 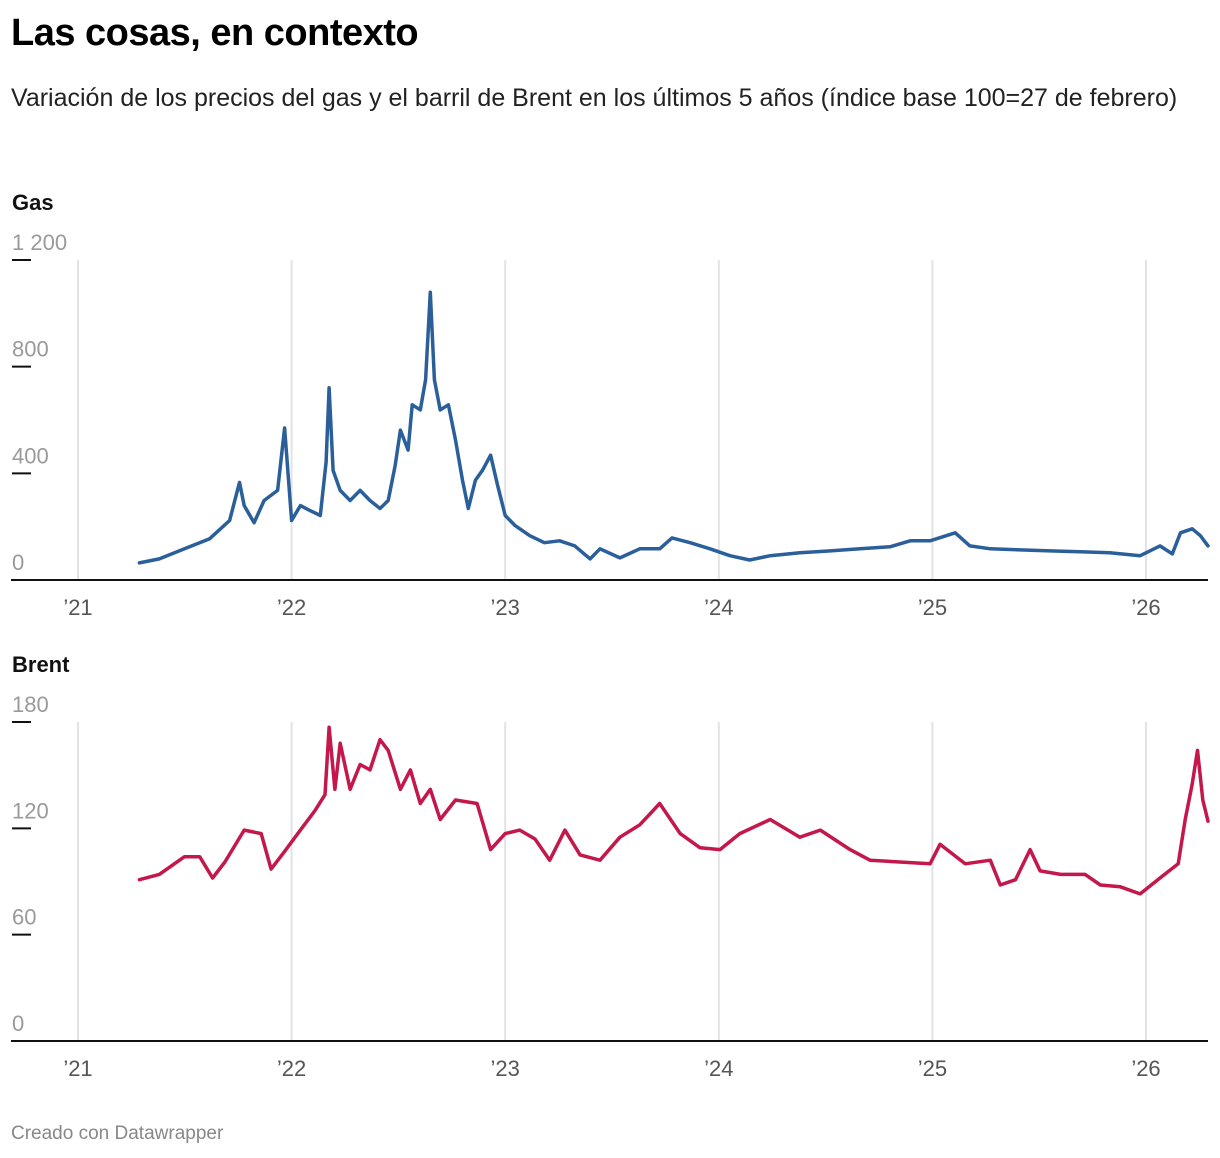 What do you see at coordinates (41, 664) in the screenshot?
I see `brent-panel-title: Brent` at bounding box center [41, 664].